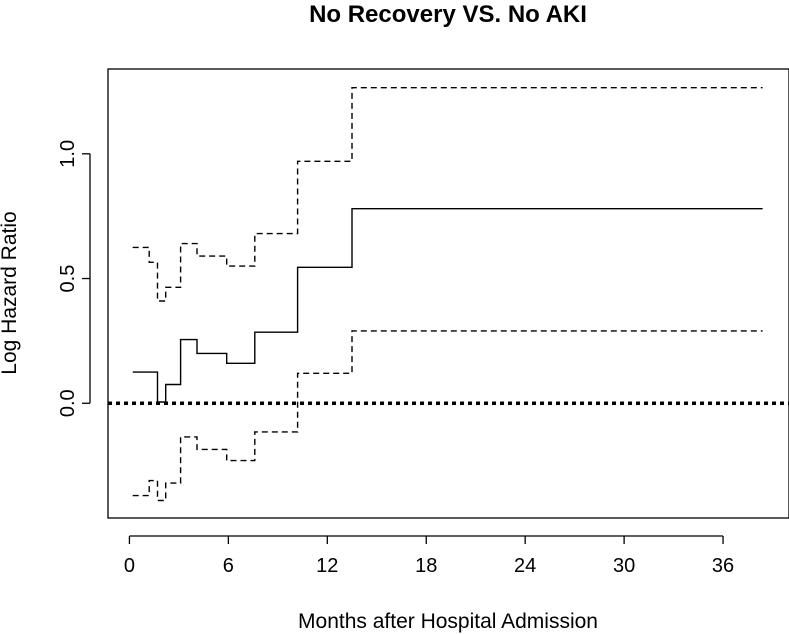 The height and width of the screenshot is (634, 789). Describe the element at coordinates (68, 154) in the screenshot. I see `y-tick-label: 1.0` at that location.